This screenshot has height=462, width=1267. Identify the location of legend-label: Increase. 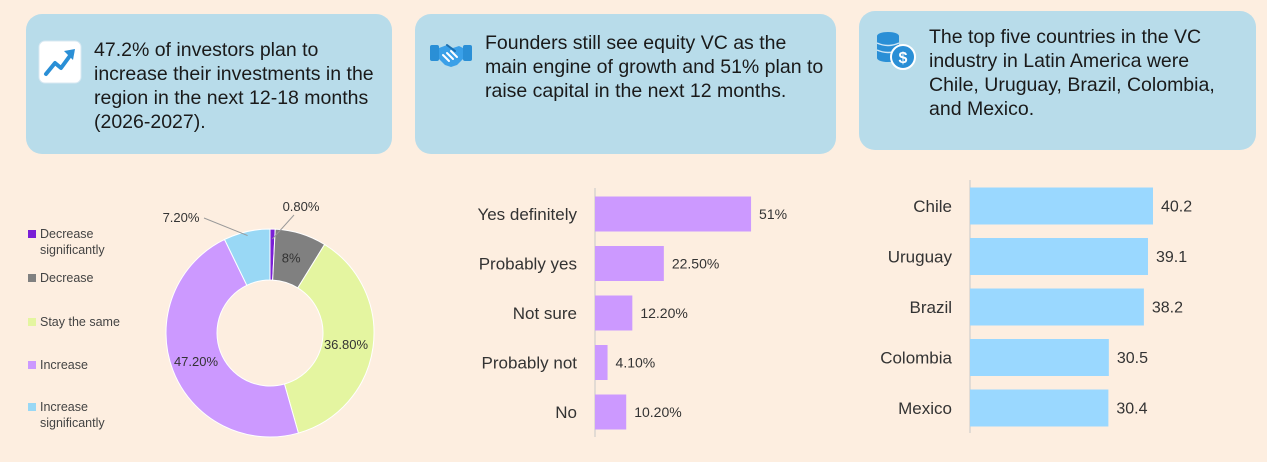
(64, 365).